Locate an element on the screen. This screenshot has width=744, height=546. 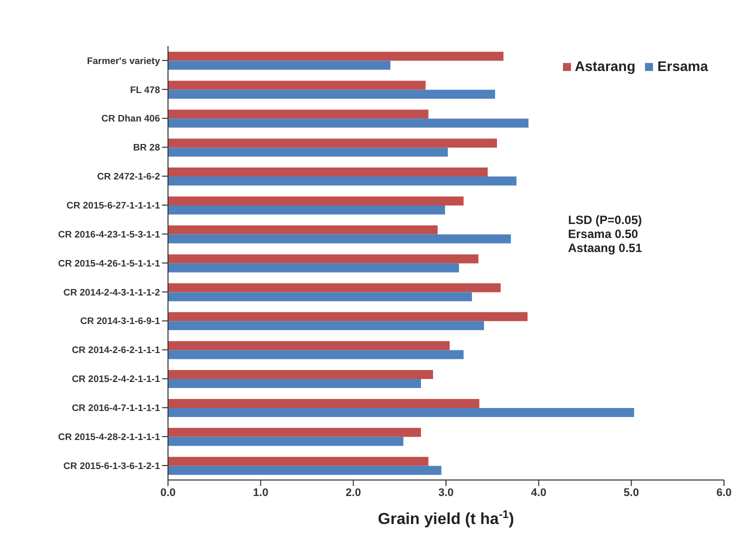
y-tick-label: CR 2472-1-6-2 is located at coordinates (128, 177).